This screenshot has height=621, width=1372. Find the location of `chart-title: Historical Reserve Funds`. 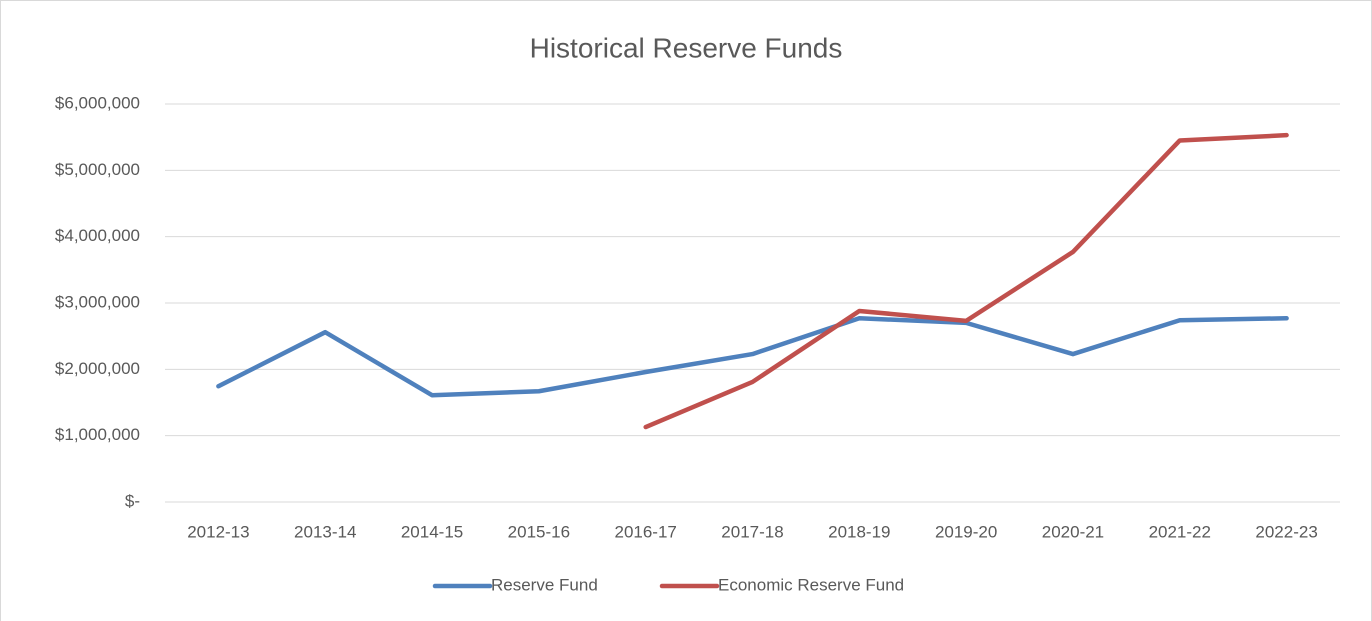

chart-title: Historical Reserve Funds is located at coordinates (686, 47).